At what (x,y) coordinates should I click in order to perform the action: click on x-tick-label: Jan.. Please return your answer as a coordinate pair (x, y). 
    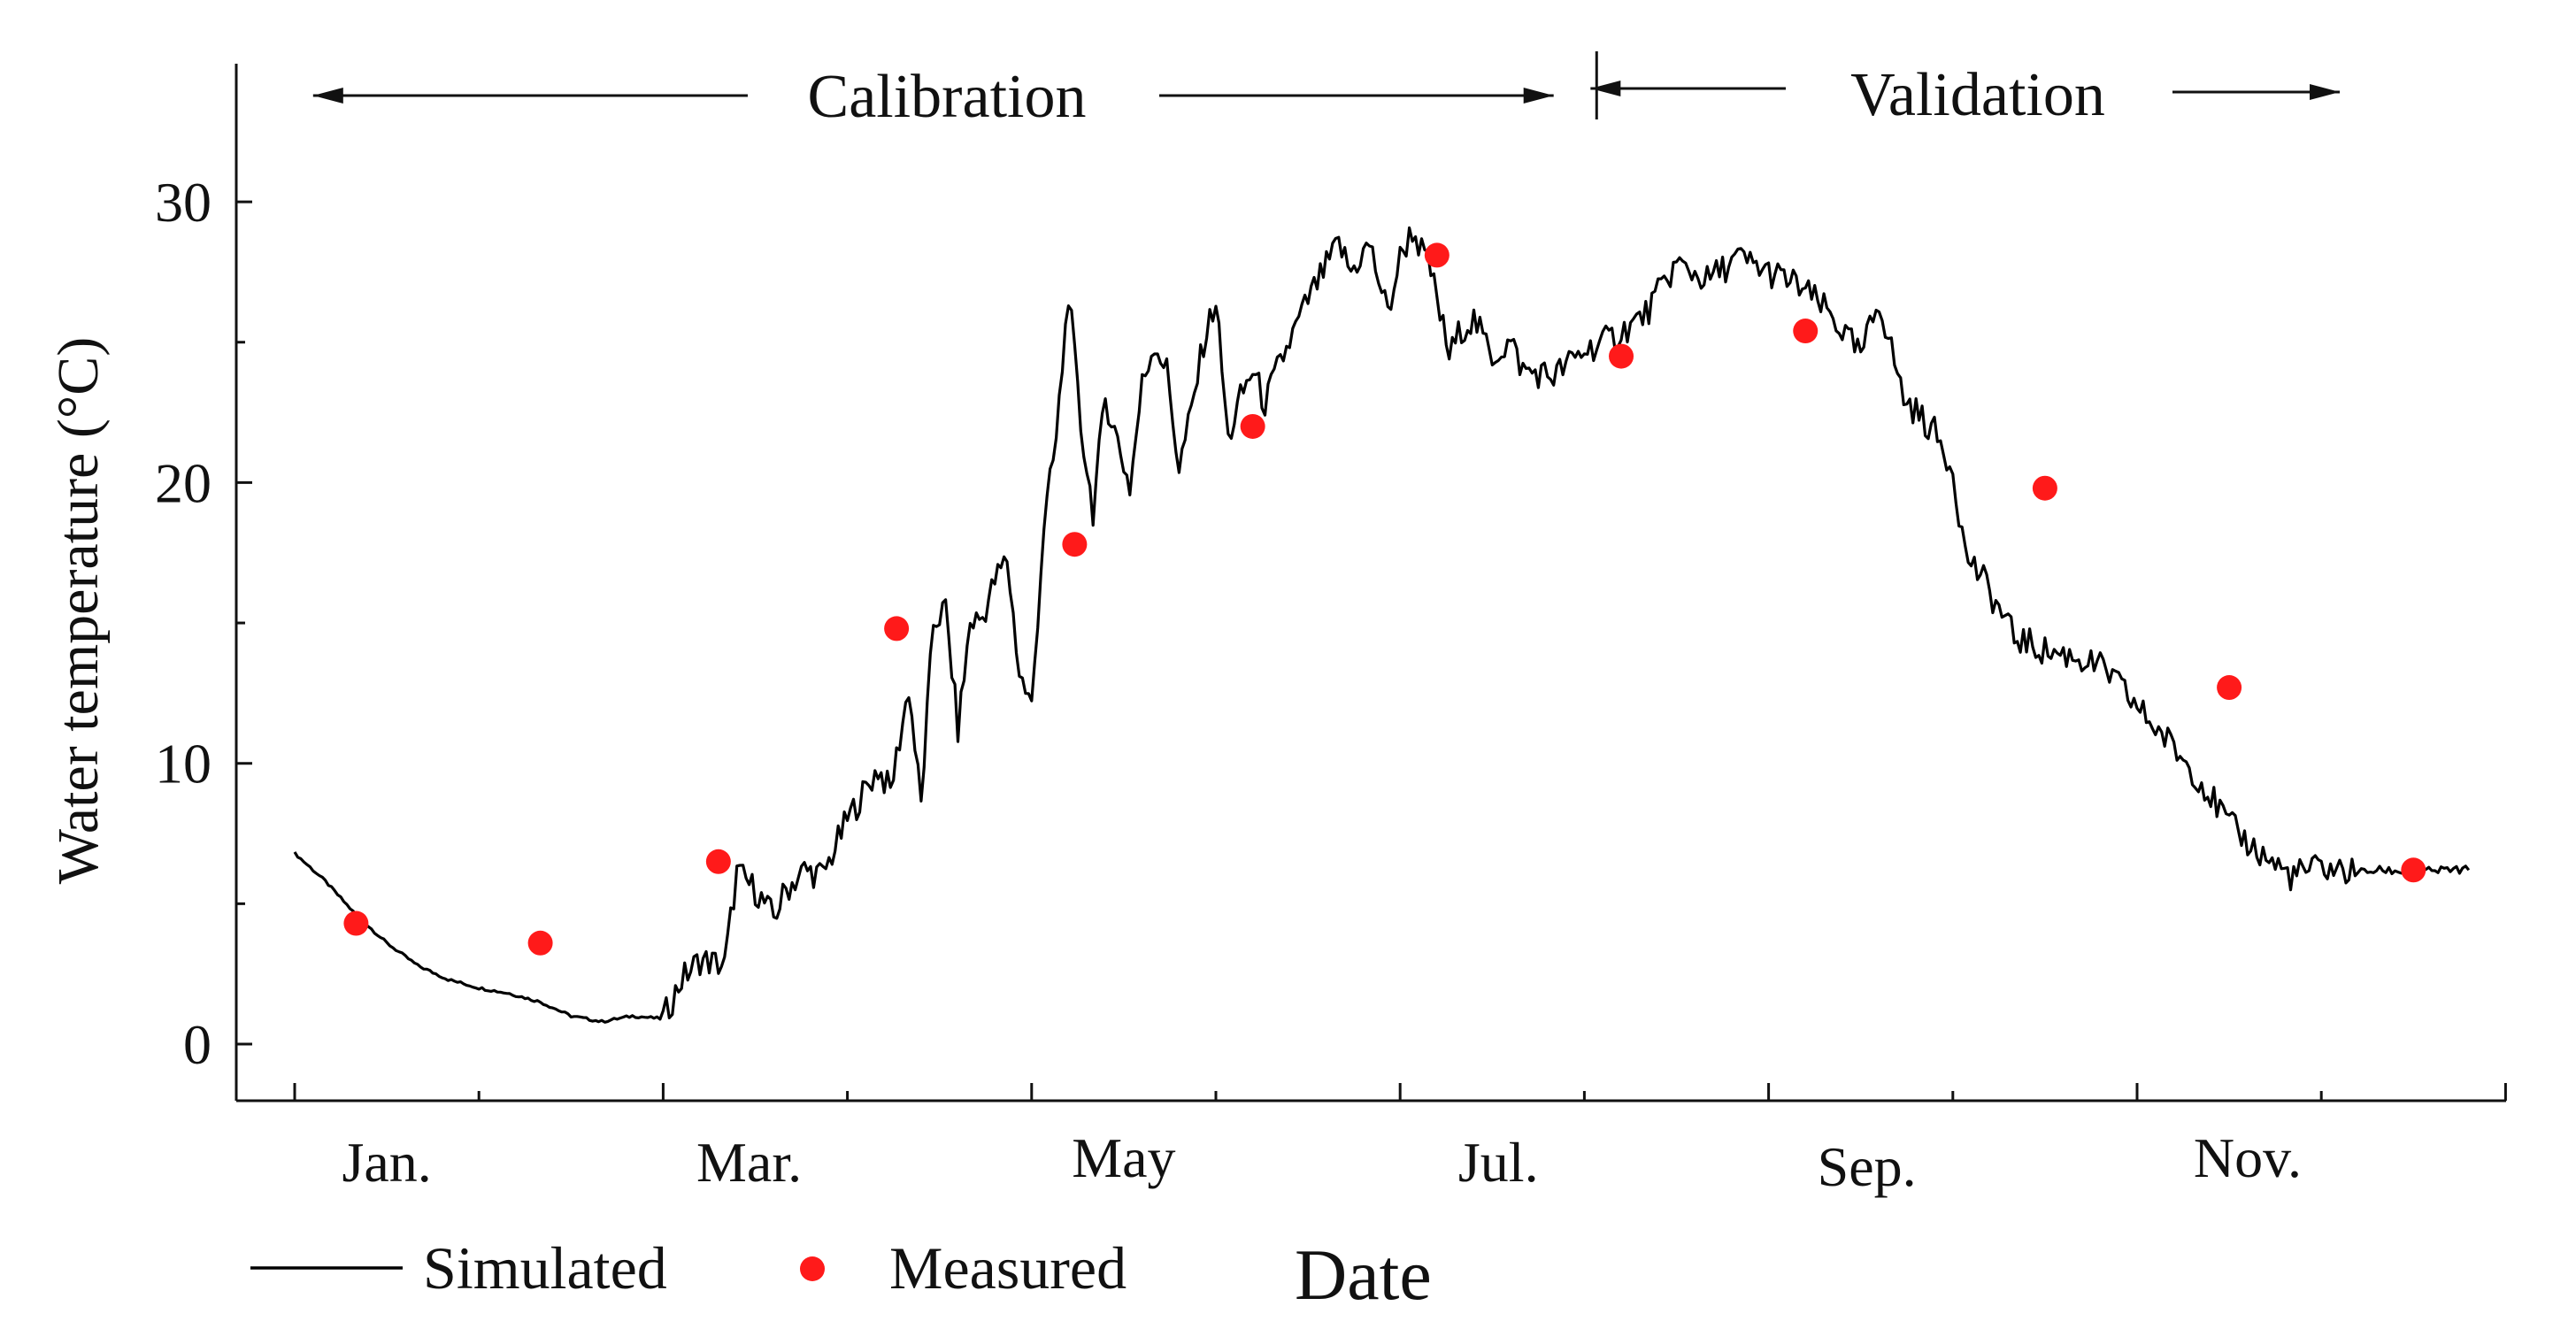
    Looking at the image, I should click on (386, 1162).